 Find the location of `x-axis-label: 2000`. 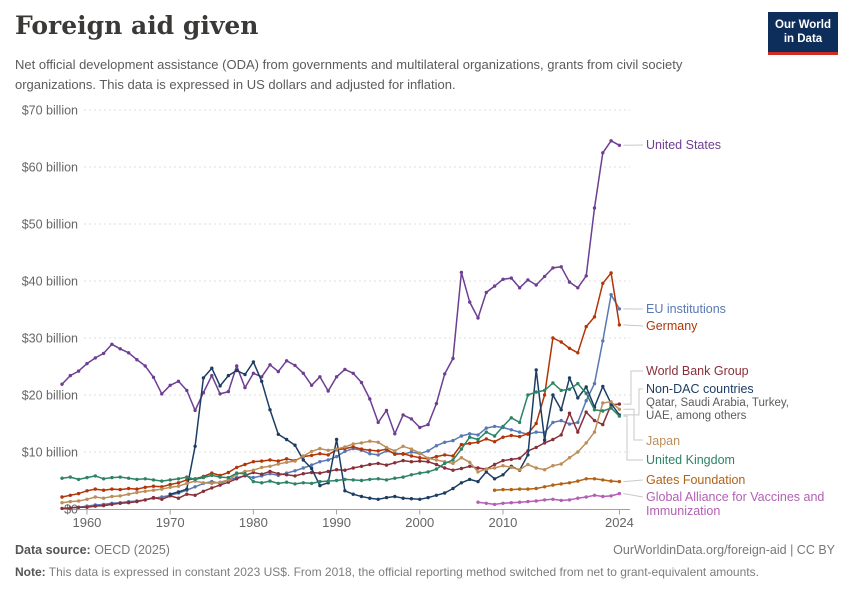

x-axis-label: 2000 is located at coordinates (419, 522).